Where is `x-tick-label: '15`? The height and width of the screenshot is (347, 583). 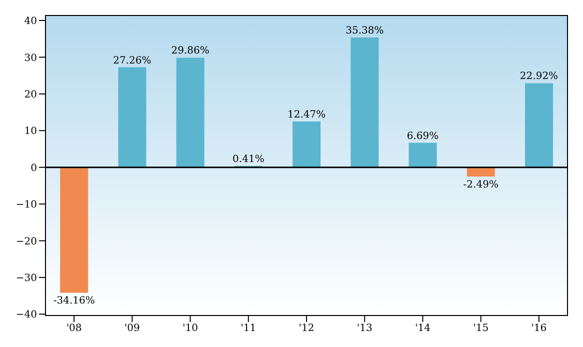 x-tick-label: '15 is located at coordinates (481, 328).